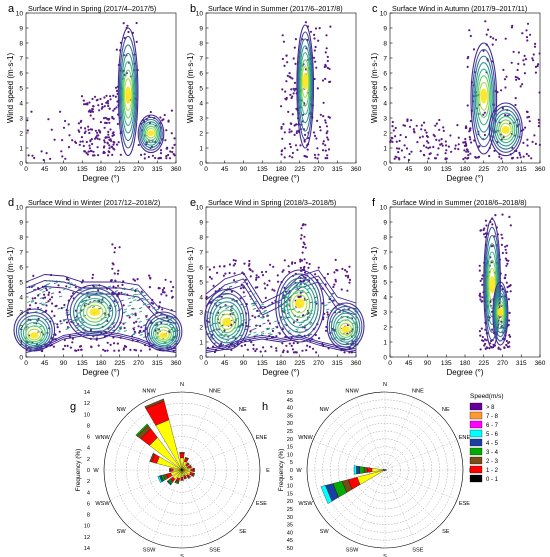  I want to click on legend-swatch, so click(476, 442).